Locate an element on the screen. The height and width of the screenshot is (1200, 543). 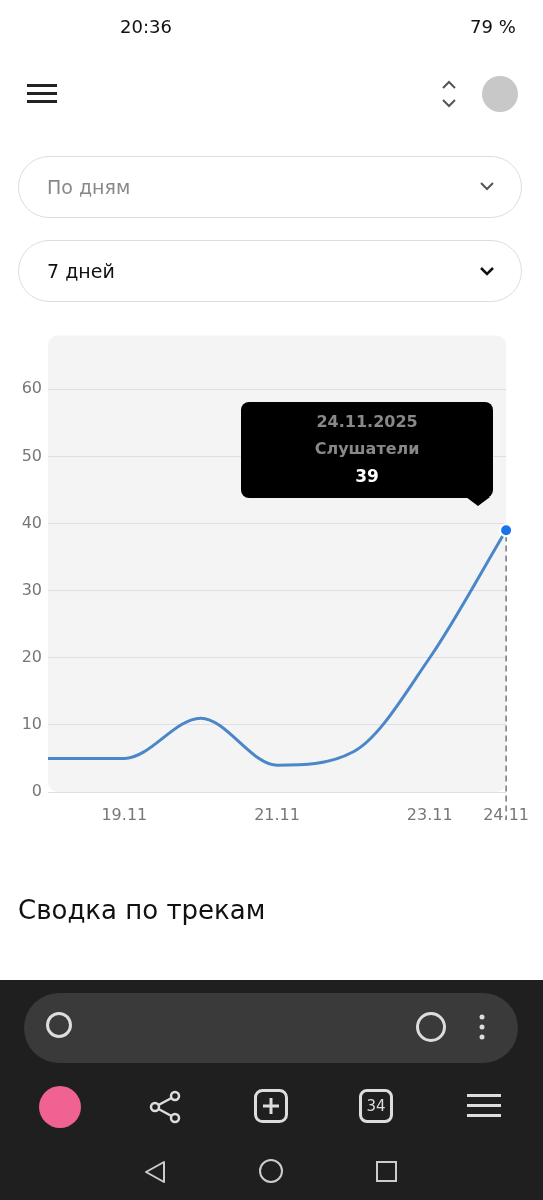
text: Слушатели is located at coordinates (367, 449).